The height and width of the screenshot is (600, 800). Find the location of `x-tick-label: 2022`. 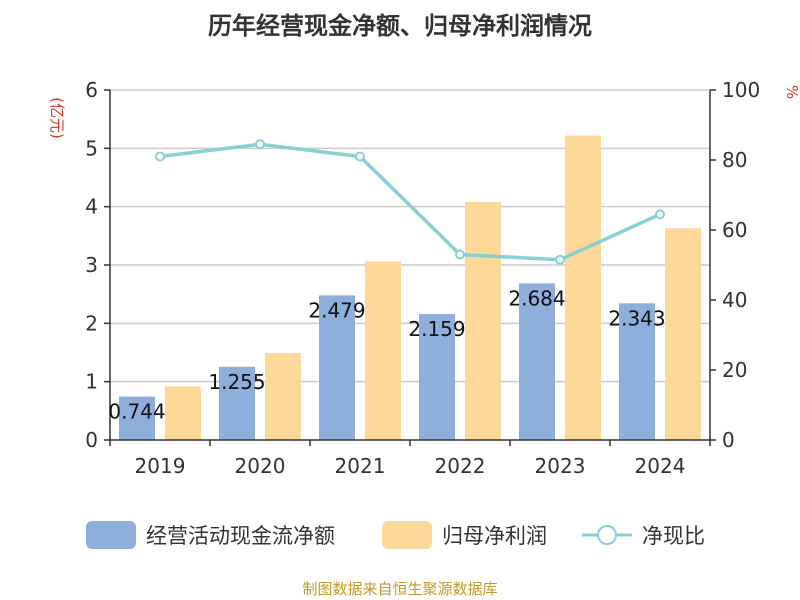

x-tick-label: 2022 is located at coordinates (460, 466).